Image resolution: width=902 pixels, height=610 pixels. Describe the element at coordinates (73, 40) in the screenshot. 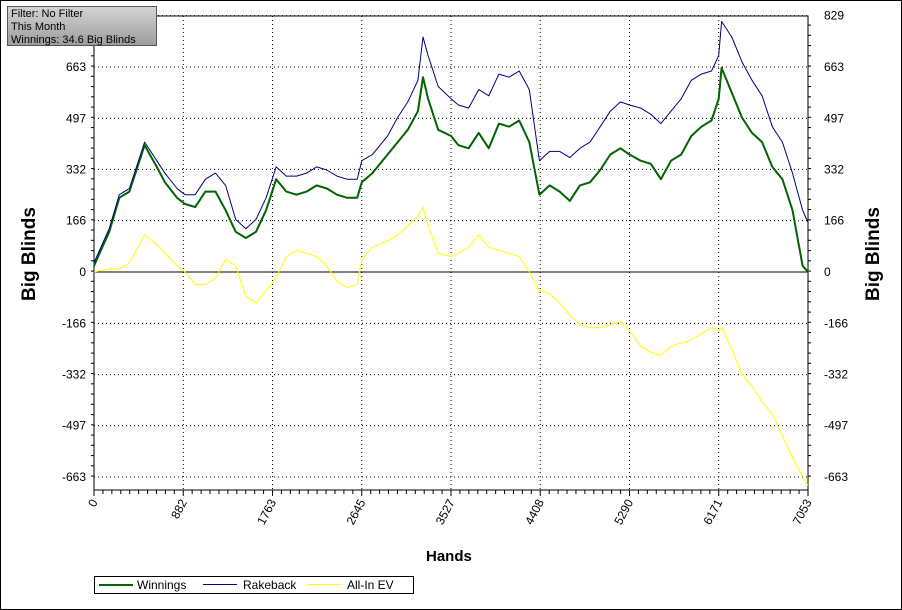

I see `winnings-line: Winnings: 34.6 Big Blinds` at that location.